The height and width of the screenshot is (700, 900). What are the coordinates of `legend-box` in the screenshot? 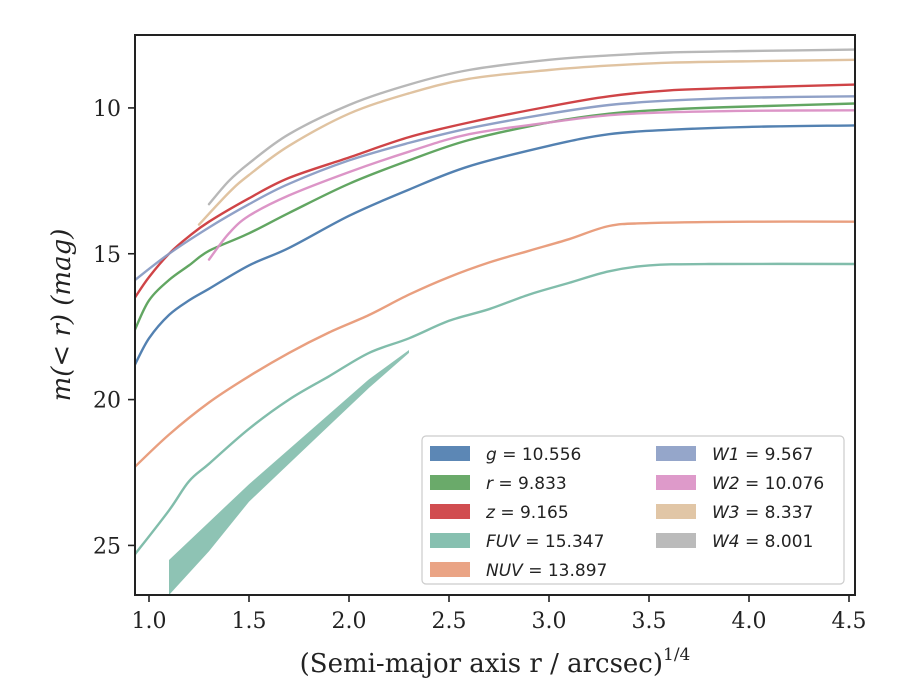 It's located at (633, 510).